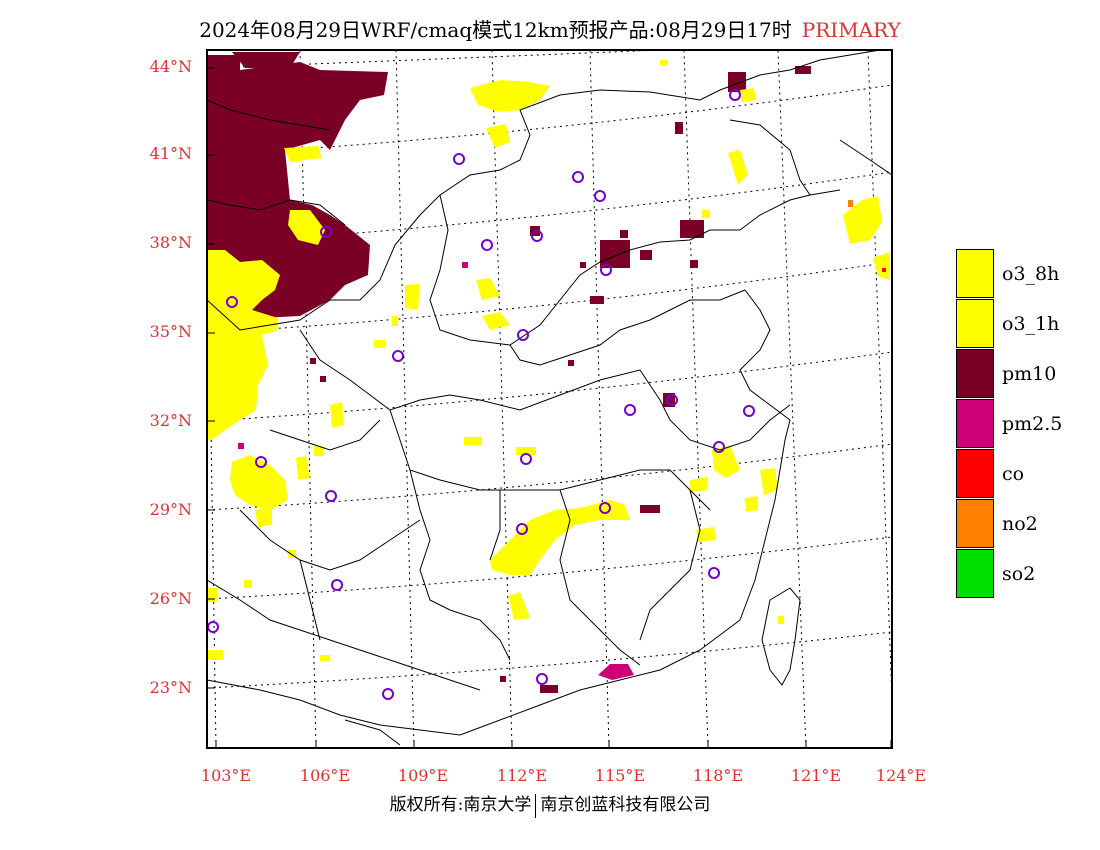 The width and height of the screenshot is (1100, 850). Describe the element at coordinates (1019, 574) in the screenshot. I see `legend-label-so2: so2` at that location.